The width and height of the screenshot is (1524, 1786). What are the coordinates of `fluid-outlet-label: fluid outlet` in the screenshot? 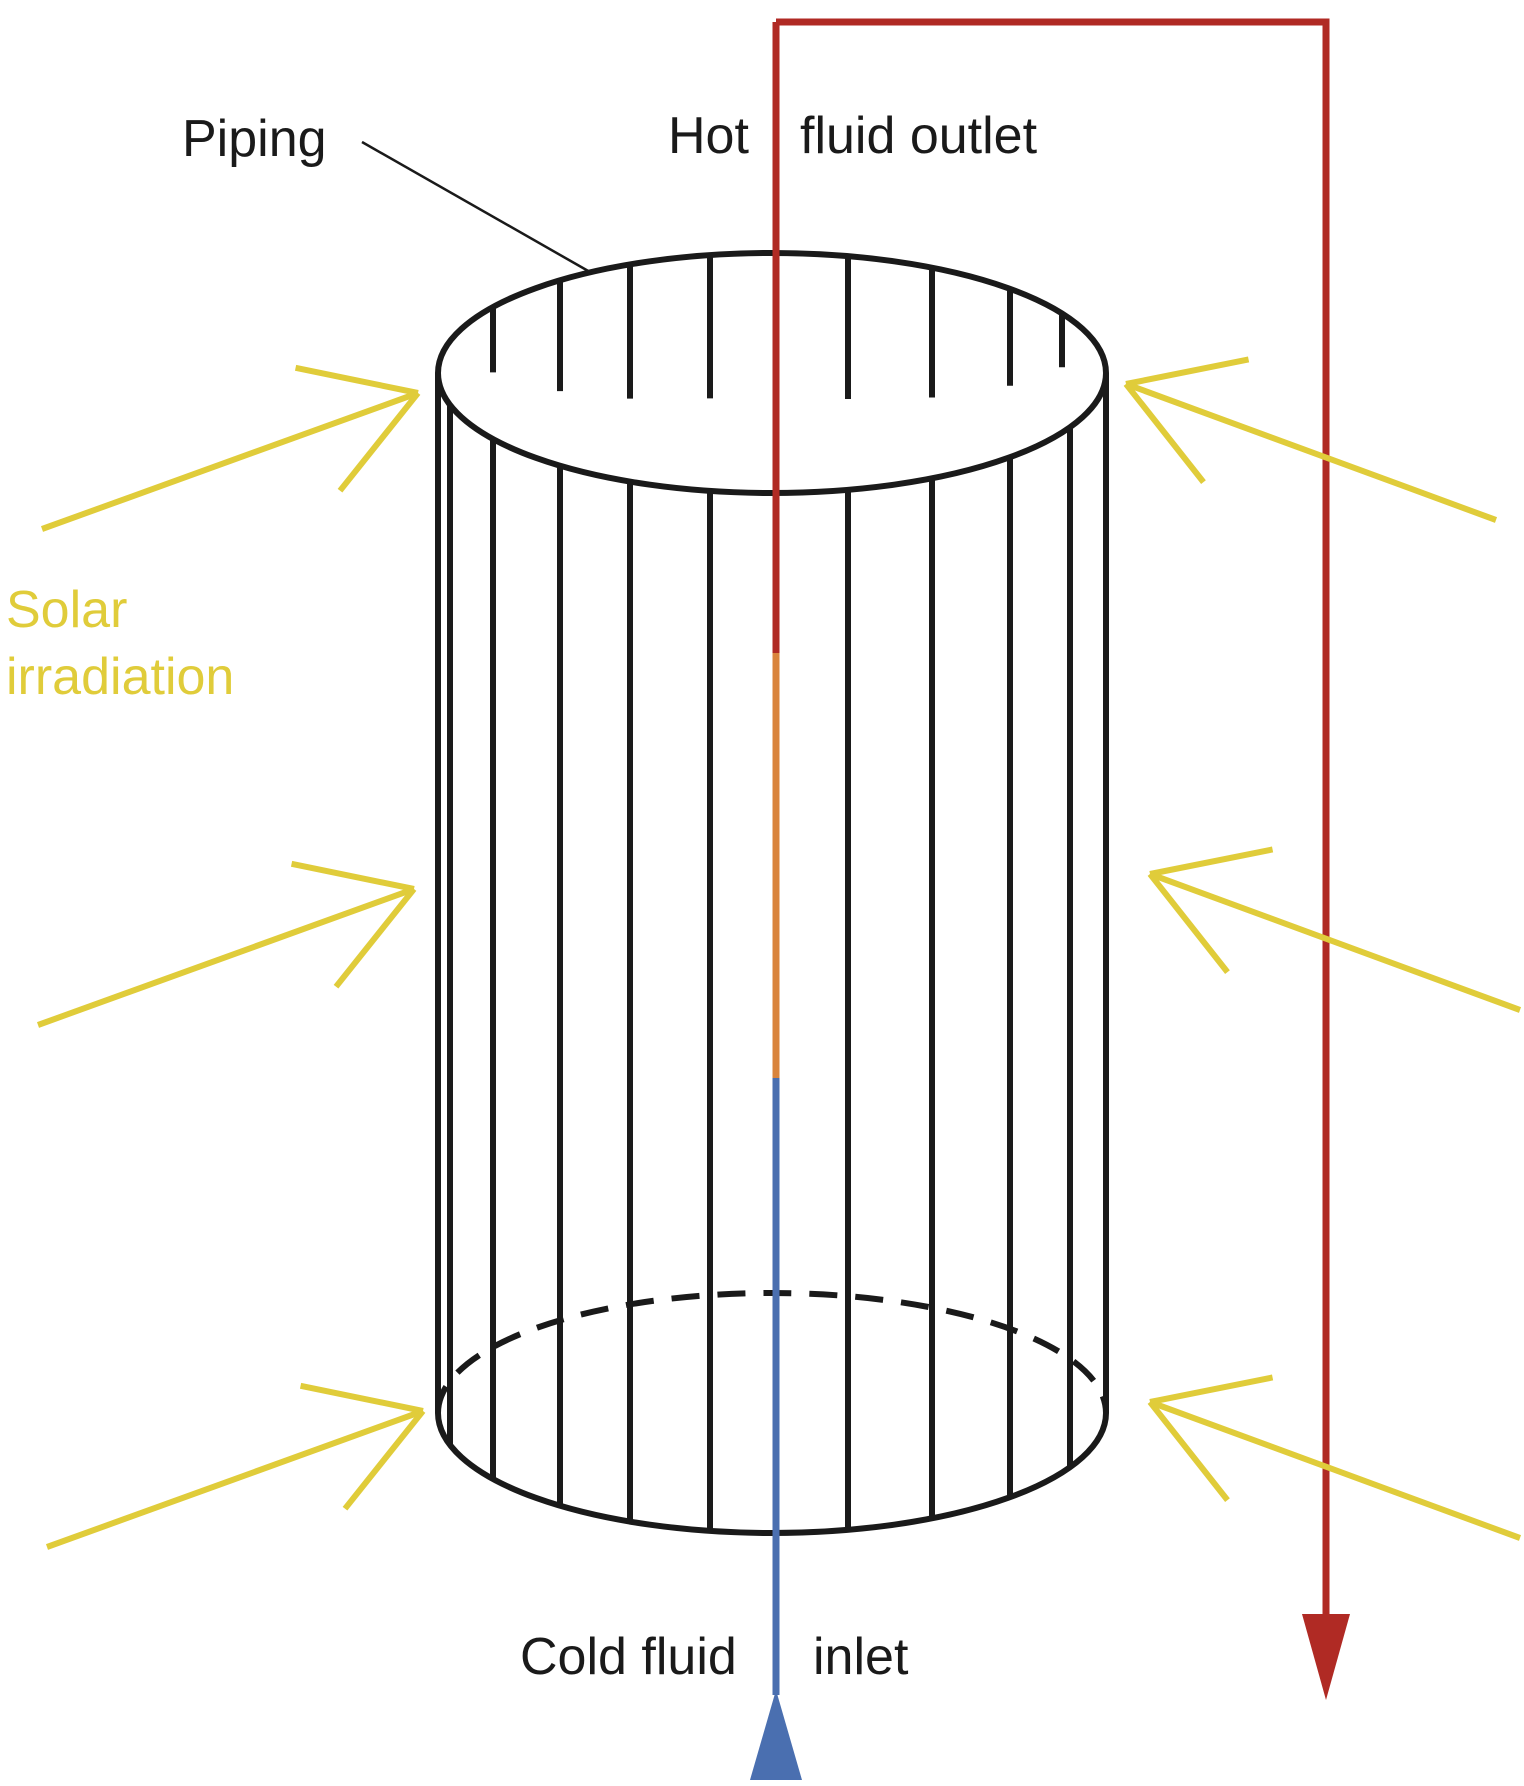 It's located at (919, 136).